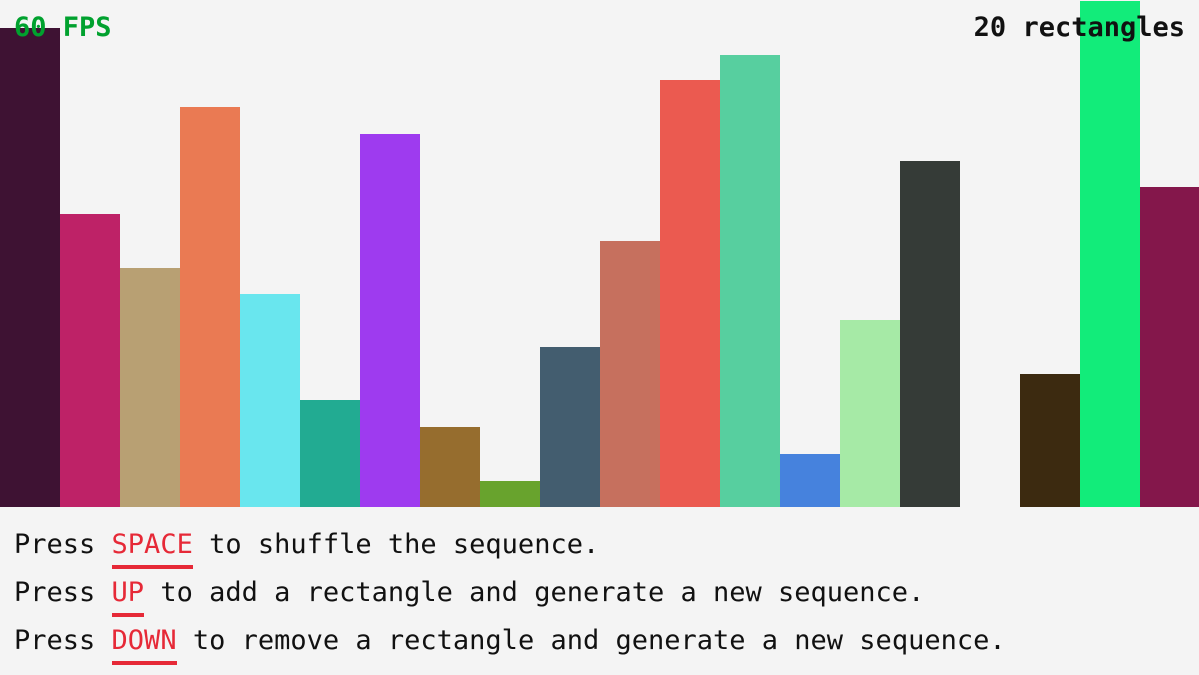 The image size is (1199, 675). What do you see at coordinates (63, 27) in the screenshot?
I see `fps-counter: 60 FPS` at bounding box center [63, 27].